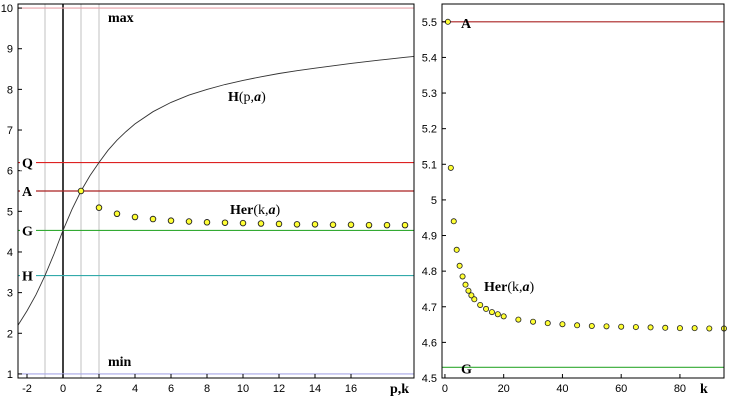 The width and height of the screenshot is (730, 400). What do you see at coordinates (315, 389) in the screenshot?
I see `x-tick-label: 14` at bounding box center [315, 389].